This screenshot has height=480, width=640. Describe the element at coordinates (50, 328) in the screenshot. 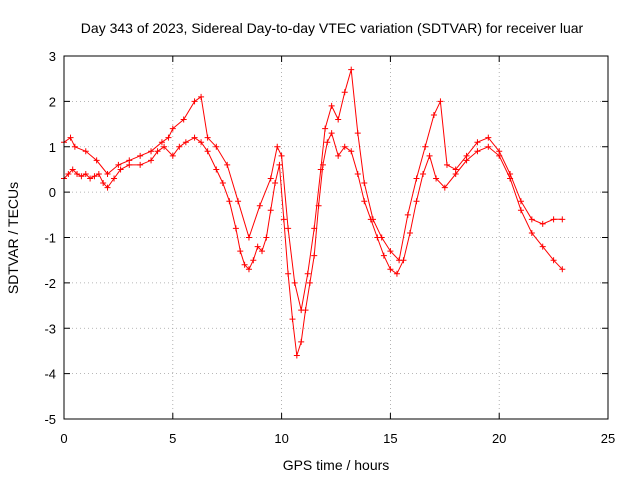

I see `y-tick-label: -3` at that location.